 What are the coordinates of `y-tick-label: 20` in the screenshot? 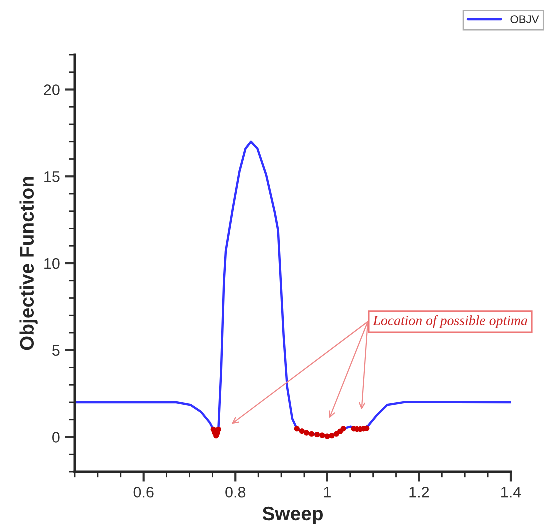 It's located at (52, 90).